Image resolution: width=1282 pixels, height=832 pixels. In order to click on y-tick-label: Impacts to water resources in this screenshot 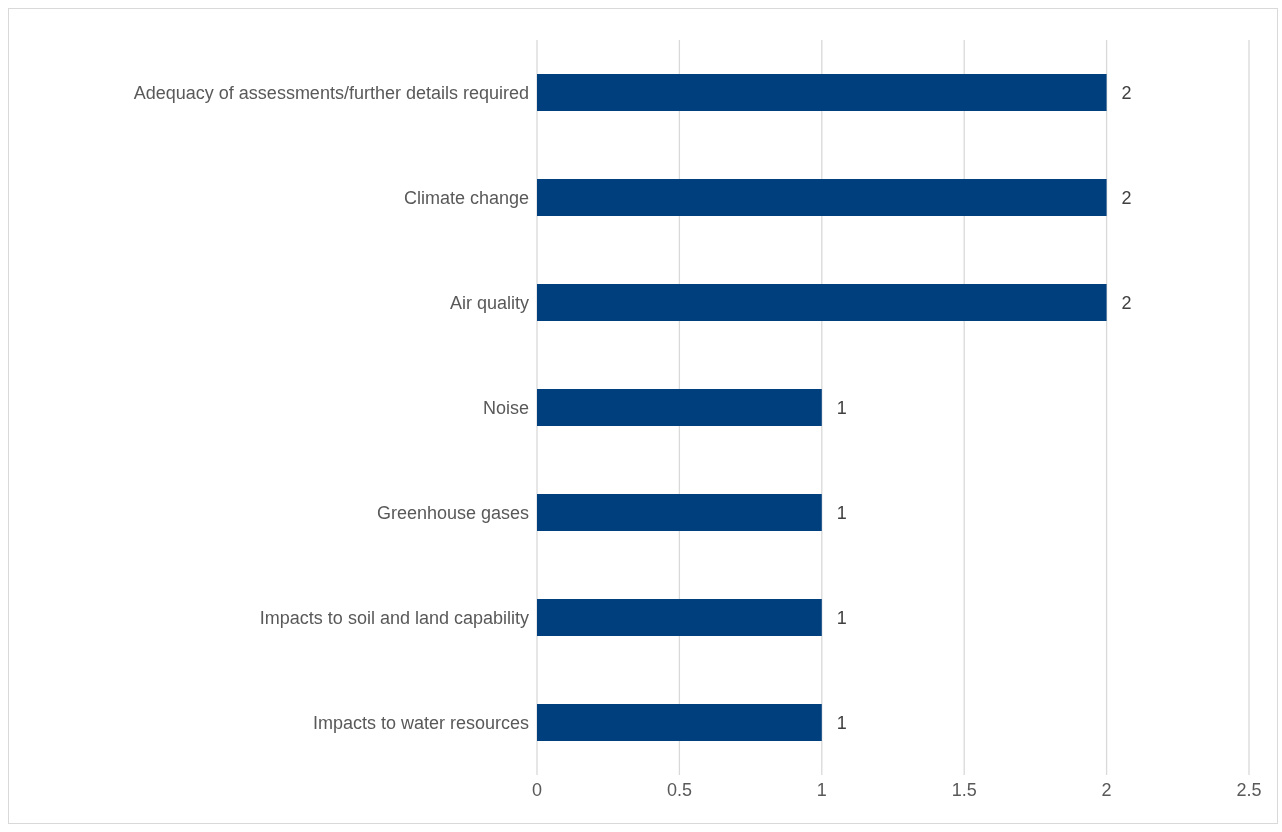, I will do `click(420, 722)`.